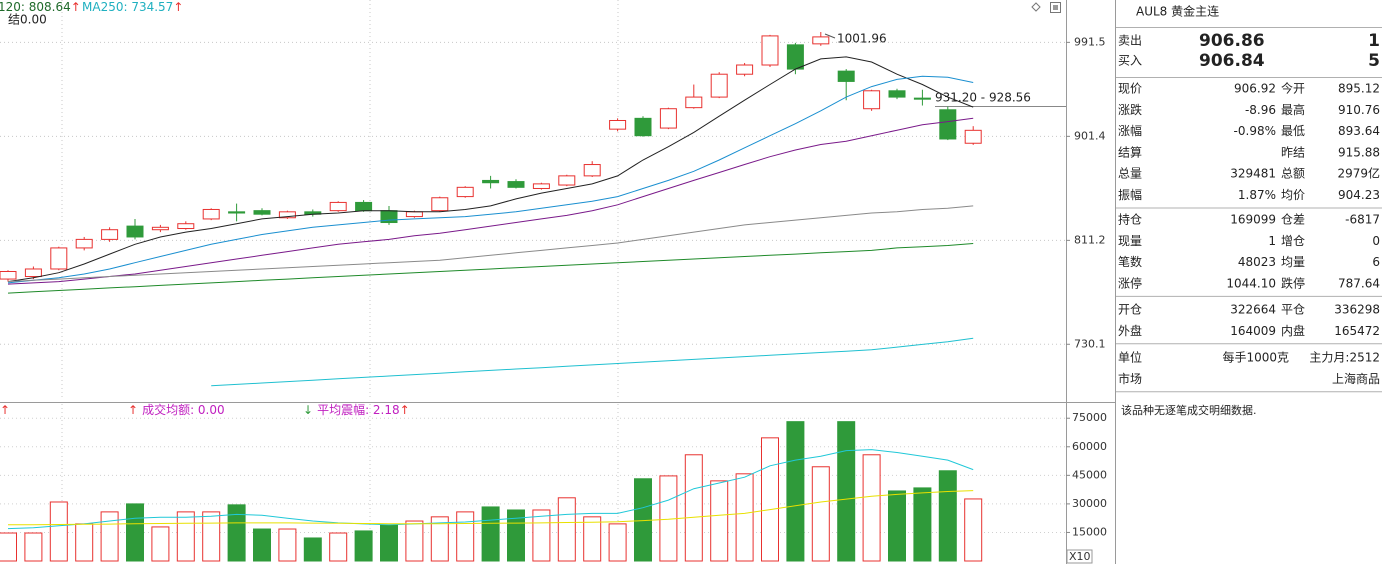 This screenshot has width=1382, height=564. What do you see at coordinates (1293, 109) in the screenshot?
I see `field-label: 最高` at bounding box center [1293, 109].